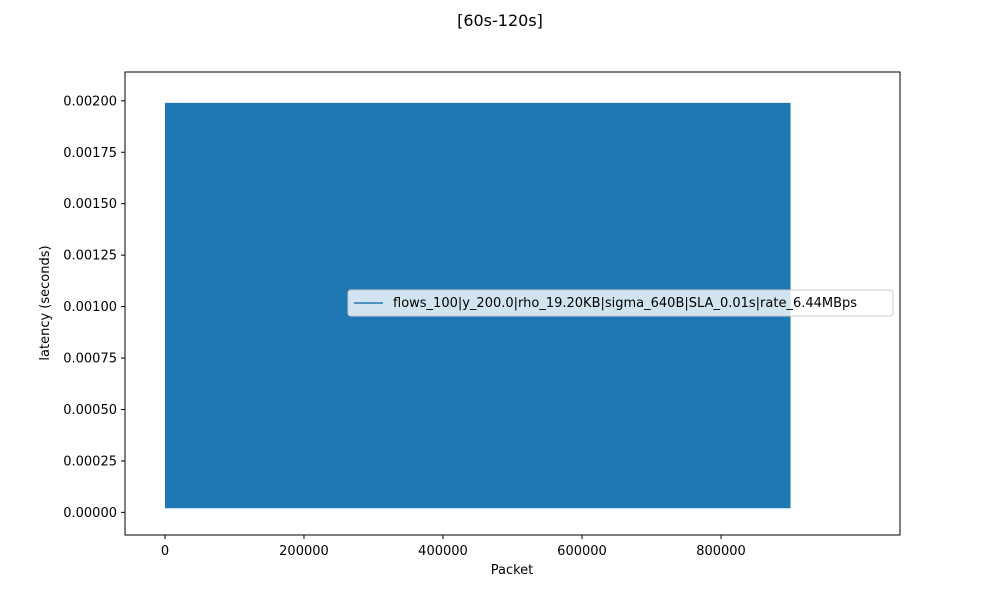 The height and width of the screenshot is (600, 1000). I want to click on x-tick-label: 200000, so click(304, 551).